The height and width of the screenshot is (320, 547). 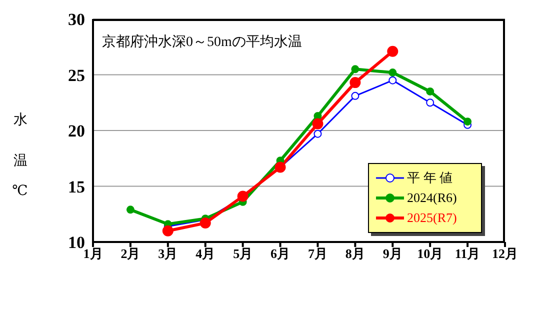 I want to click on y-tick-label: 15, so click(x=76, y=186).